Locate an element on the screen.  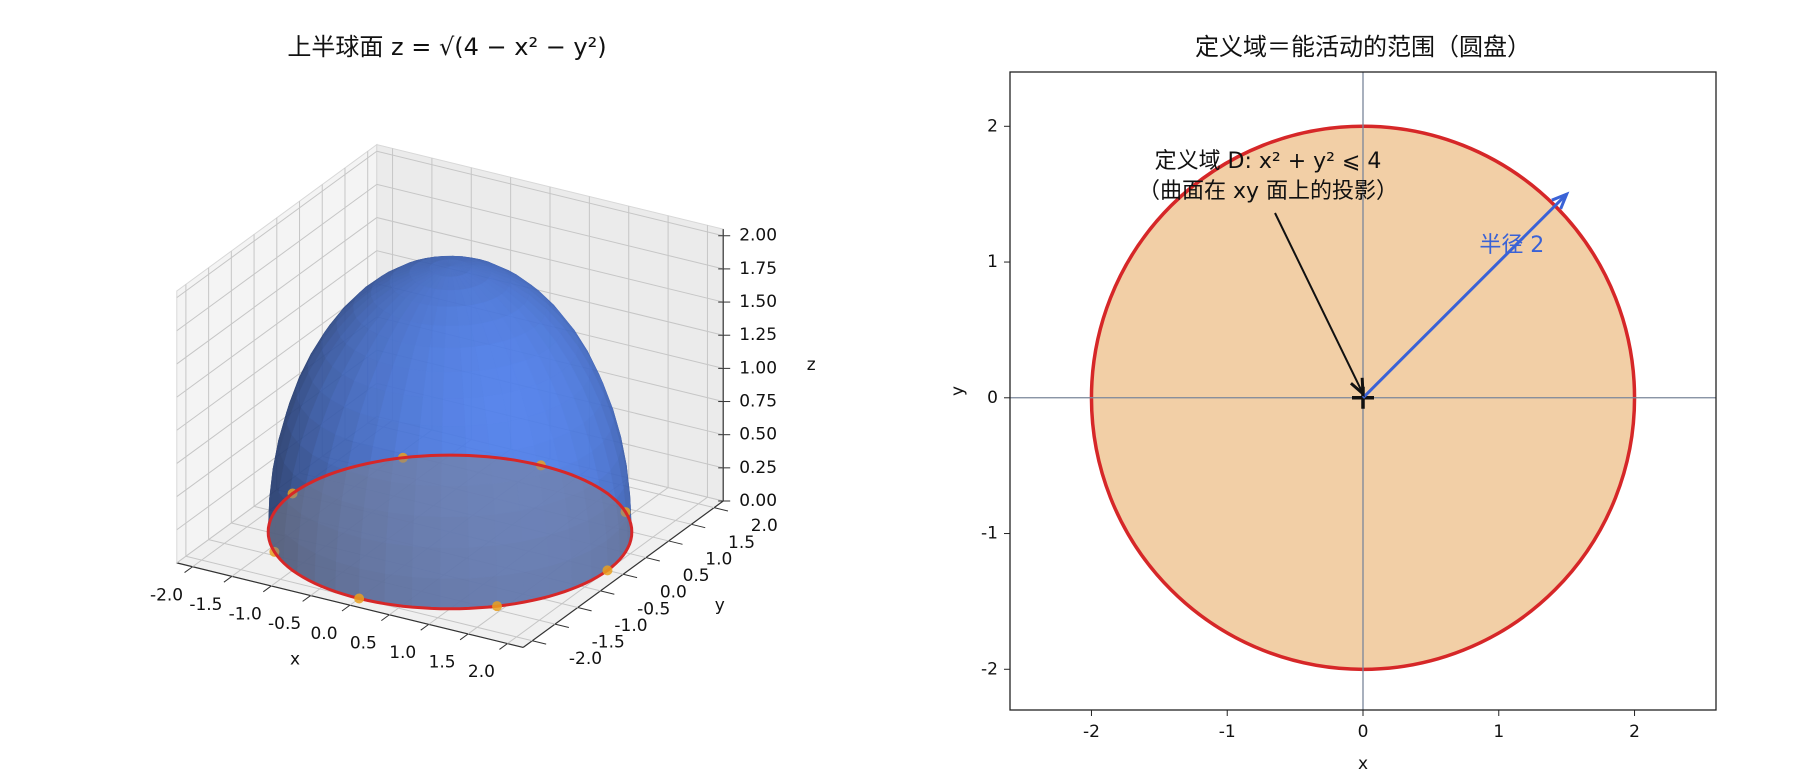
y-tick-label: 1 is located at coordinates (992, 262).